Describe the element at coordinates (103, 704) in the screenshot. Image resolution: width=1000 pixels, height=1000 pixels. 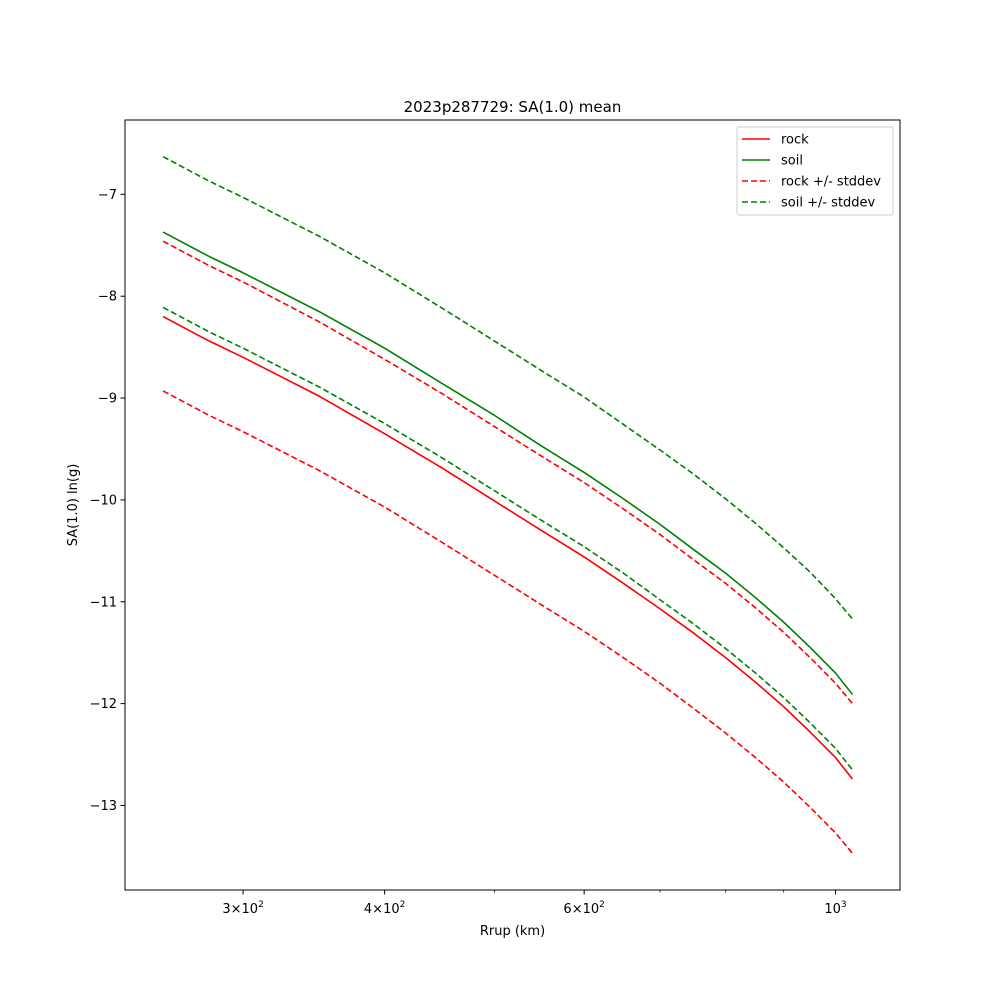
I see `y-tick-label: −12` at that location.